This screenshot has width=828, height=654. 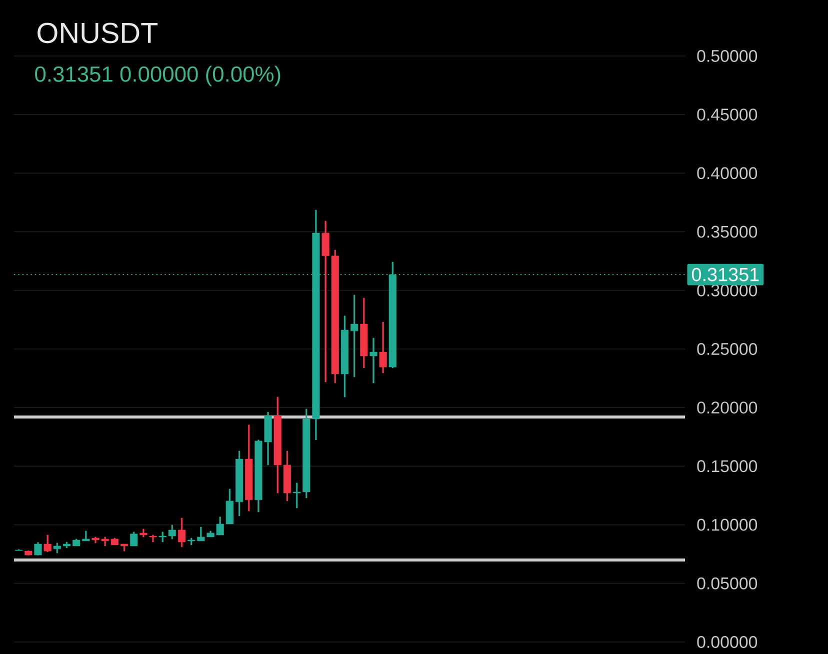 What do you see at coordinates (727, 114) in the screenshot?
I see `y-tick-label: 0.45000` at bounding box center [727, 114].